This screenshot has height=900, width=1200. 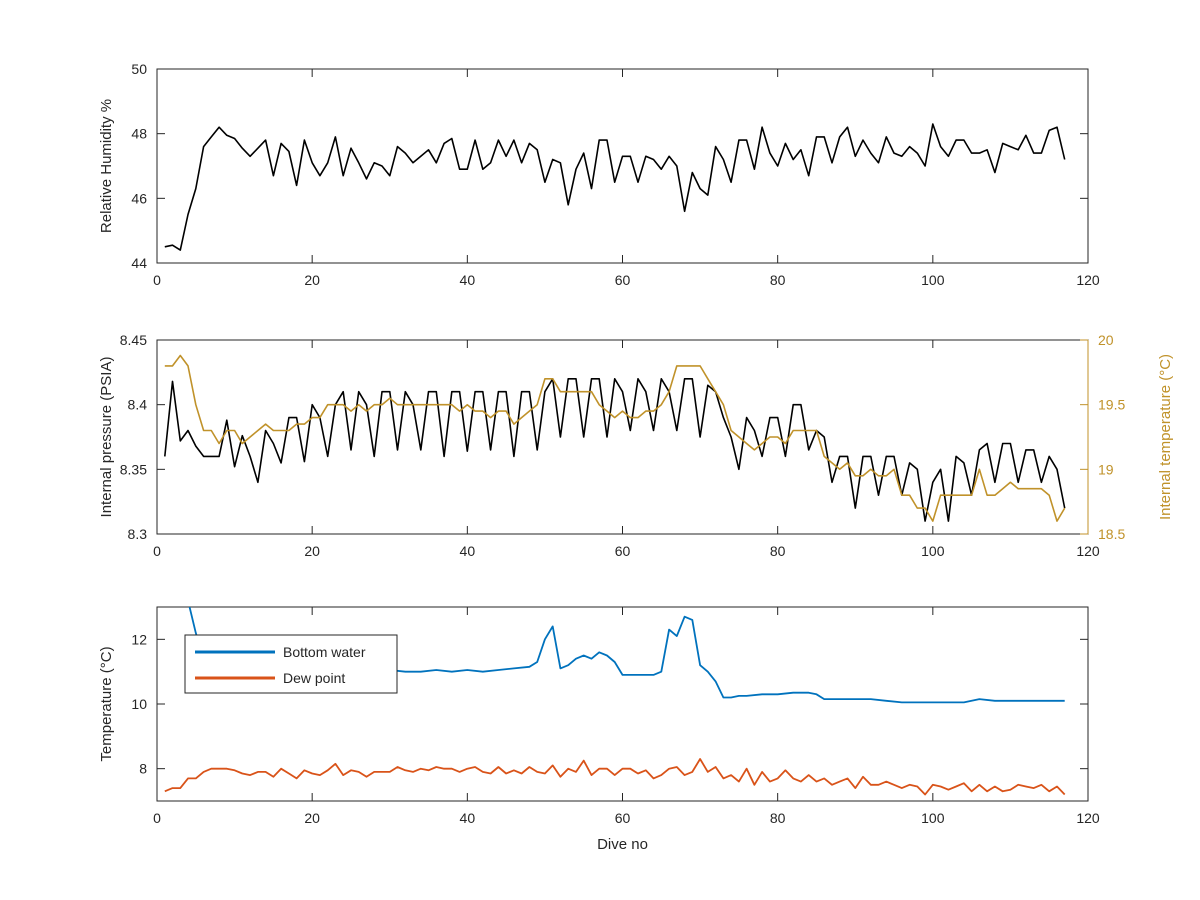 I want to click on legend: Bottom water Dew point, so click(x=291, y=664).